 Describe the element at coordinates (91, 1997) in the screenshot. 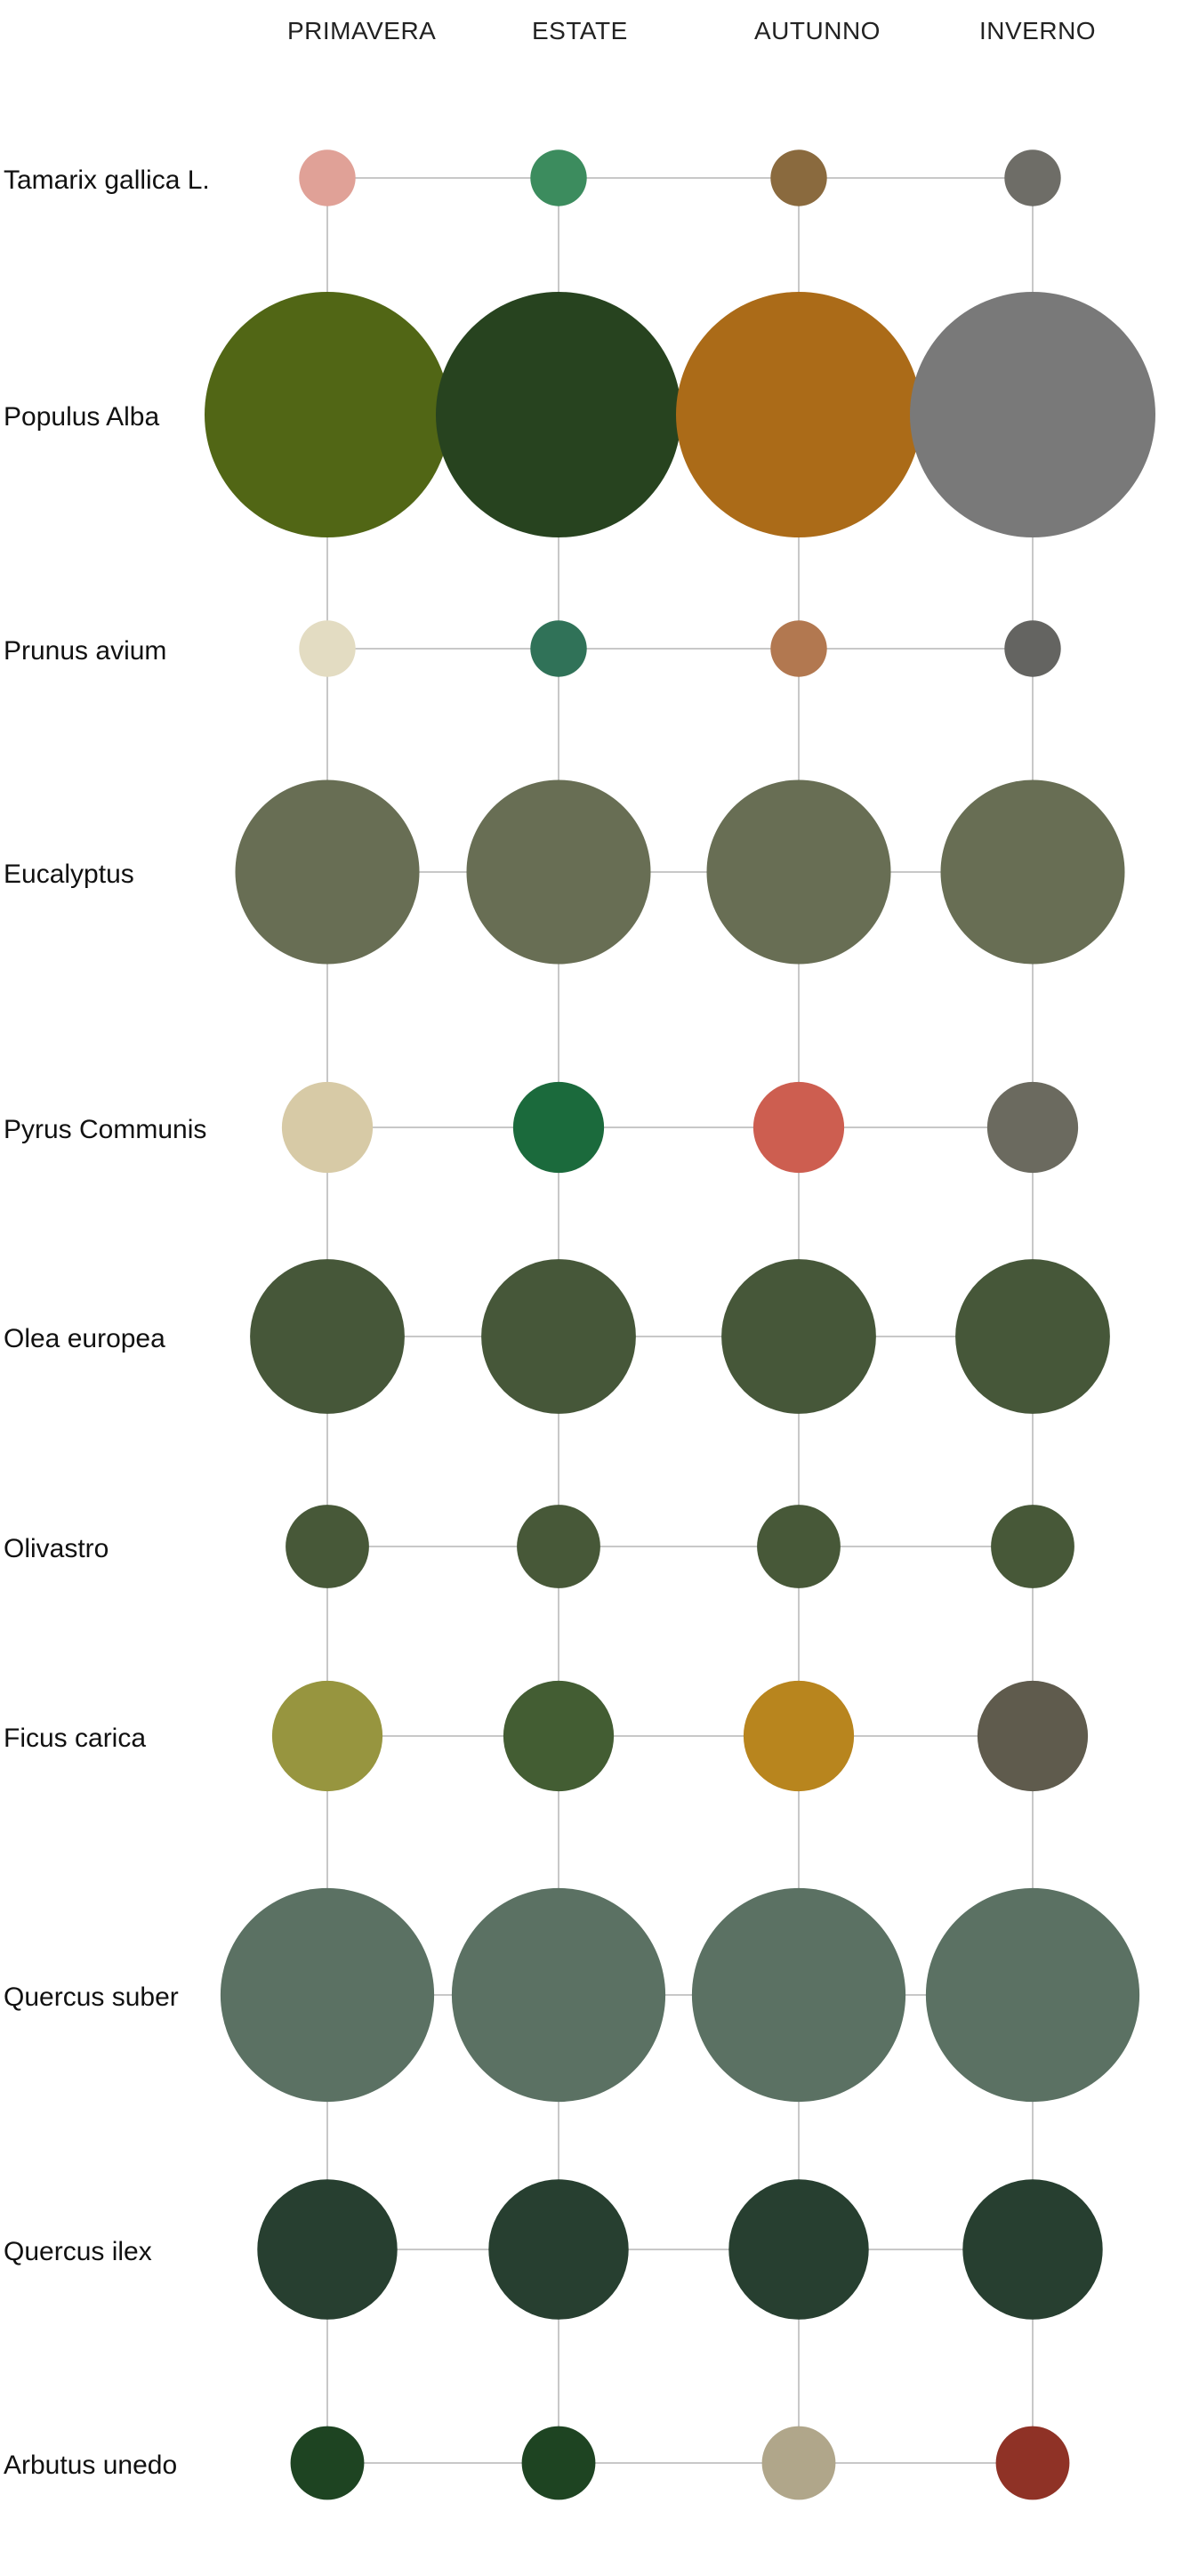

I see `species-label: Quercus suber` at that location.